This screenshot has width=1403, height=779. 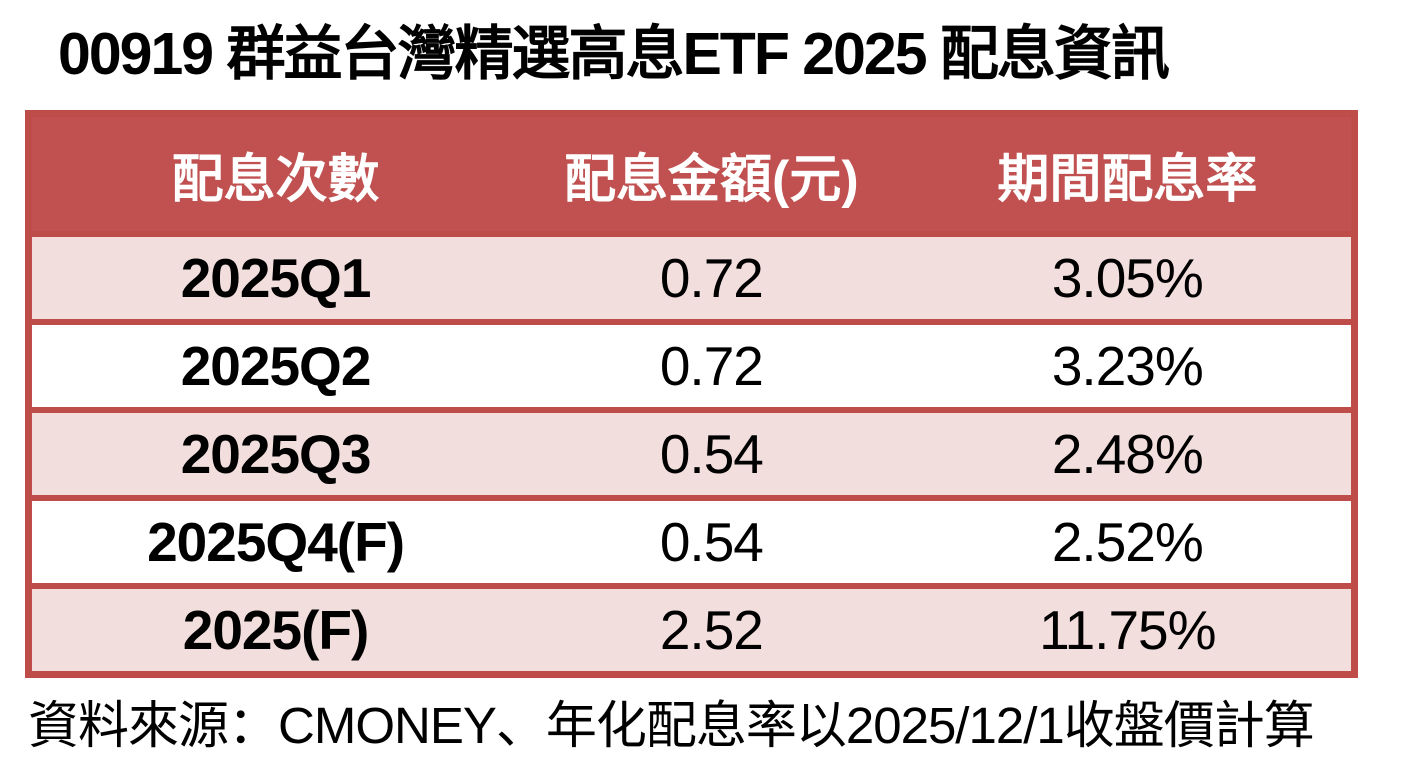 What do you see at coordinates (1129, 454) in the screenshot?
I see `cell-yield: 2.48%` at bounding box center [1129, 454].